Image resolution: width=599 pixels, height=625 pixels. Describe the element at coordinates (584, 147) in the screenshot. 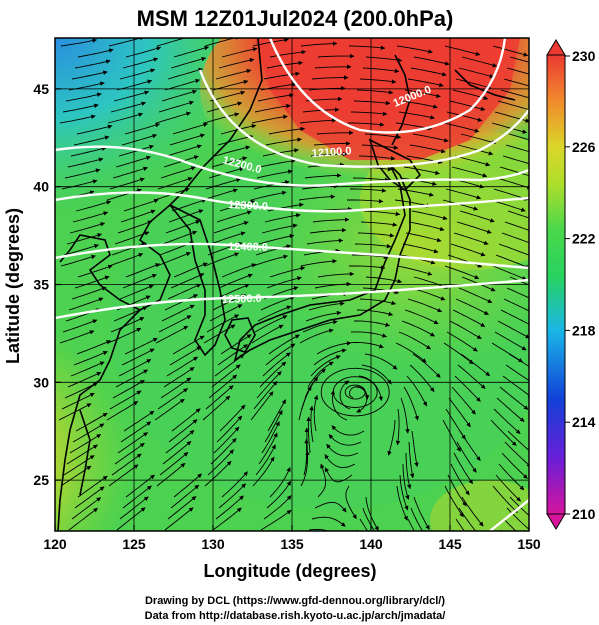

I see `colorbar-tick-label: 226` at that location.